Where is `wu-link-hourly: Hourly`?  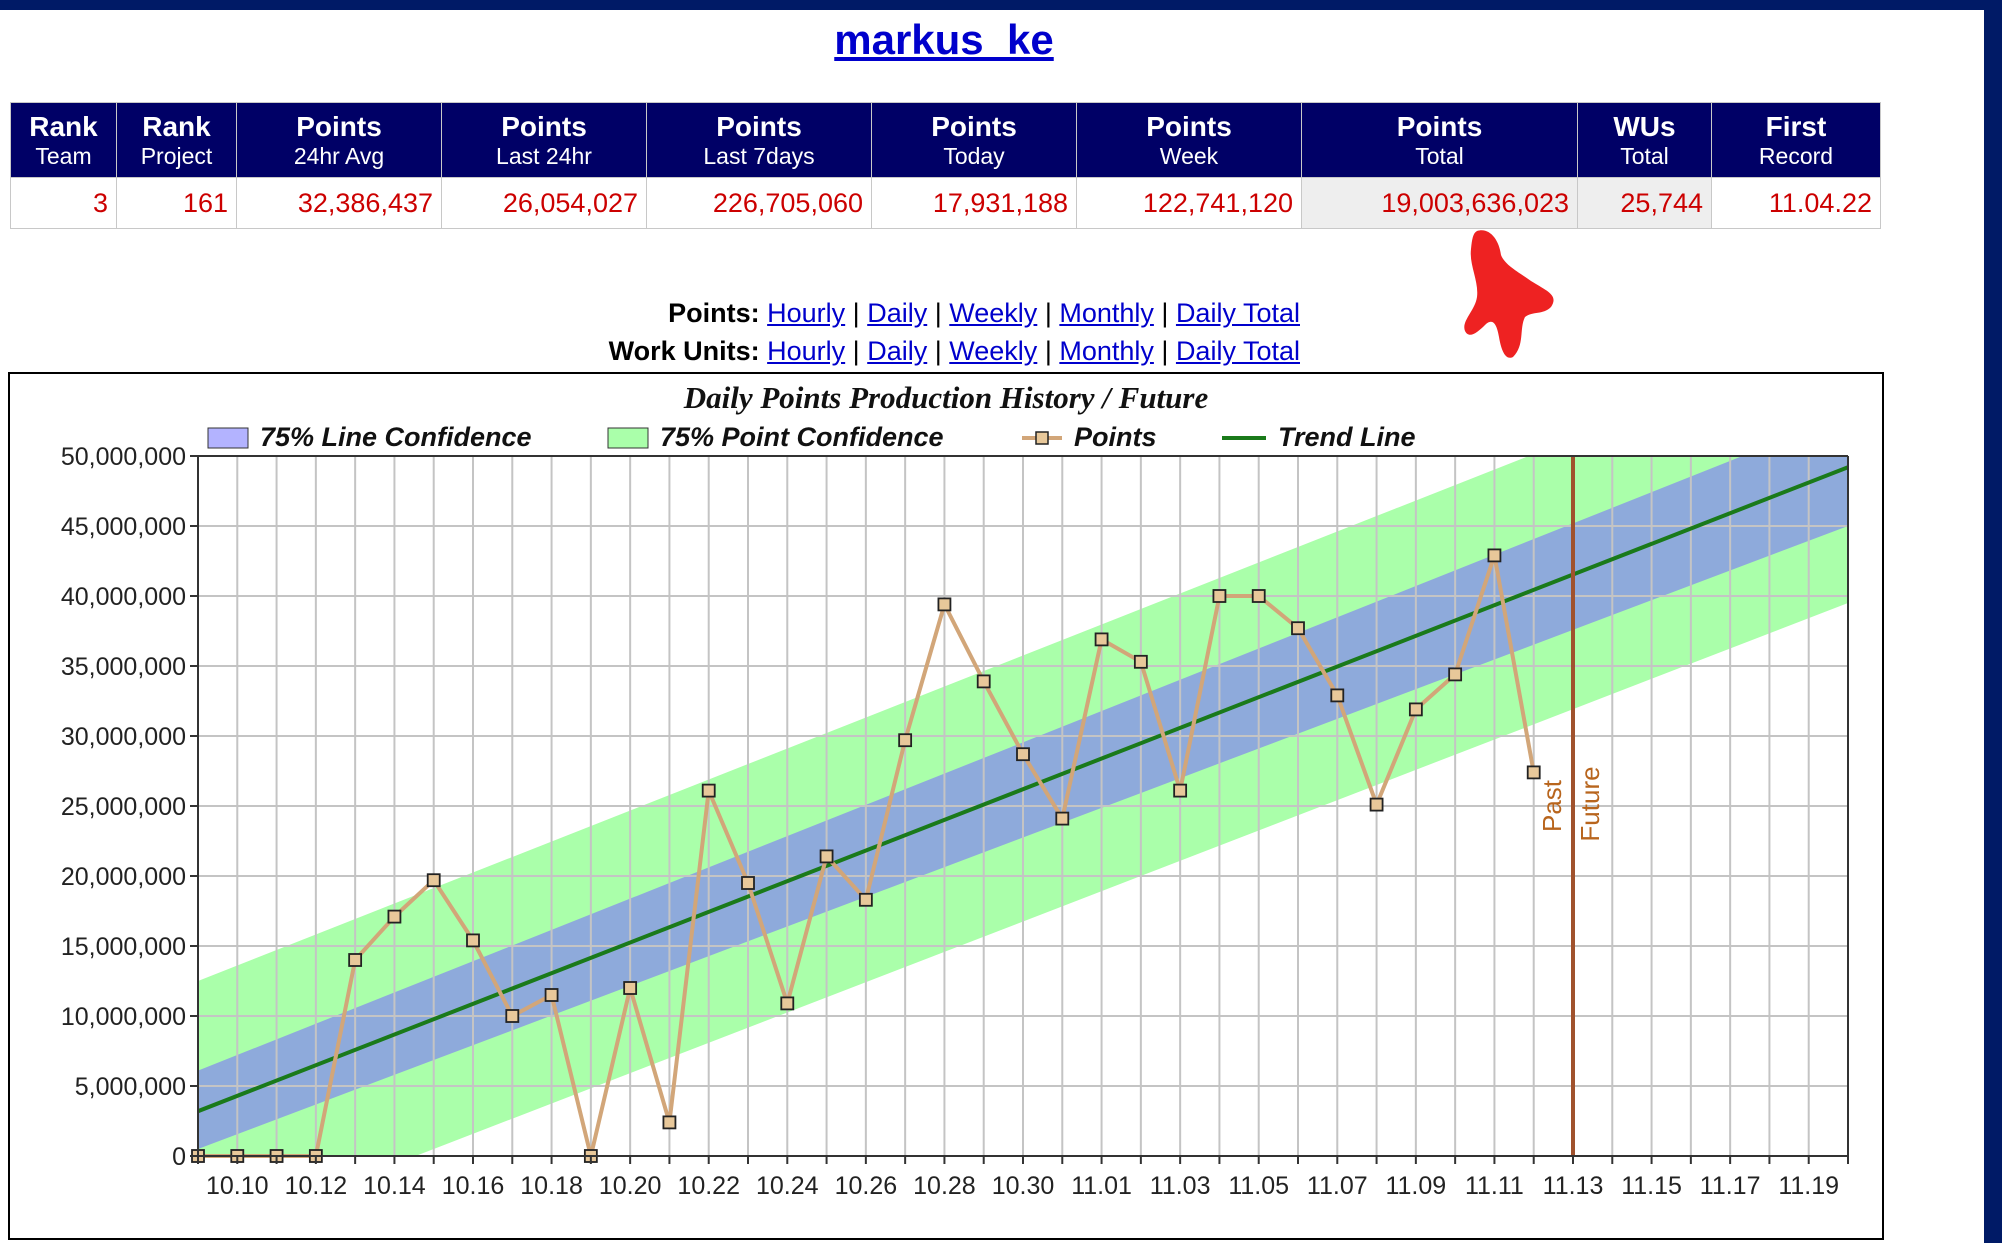 wu-link-hourly: Hourly is located at coordinates (806, 351).